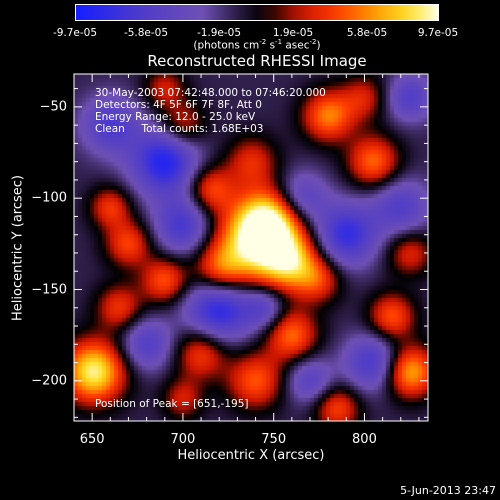  What do you see at coordinates (18, 248) in the screenshot?
I see `y-axis-label: Heliocentric Y (arcsec)` at bounding box center [18, 248].